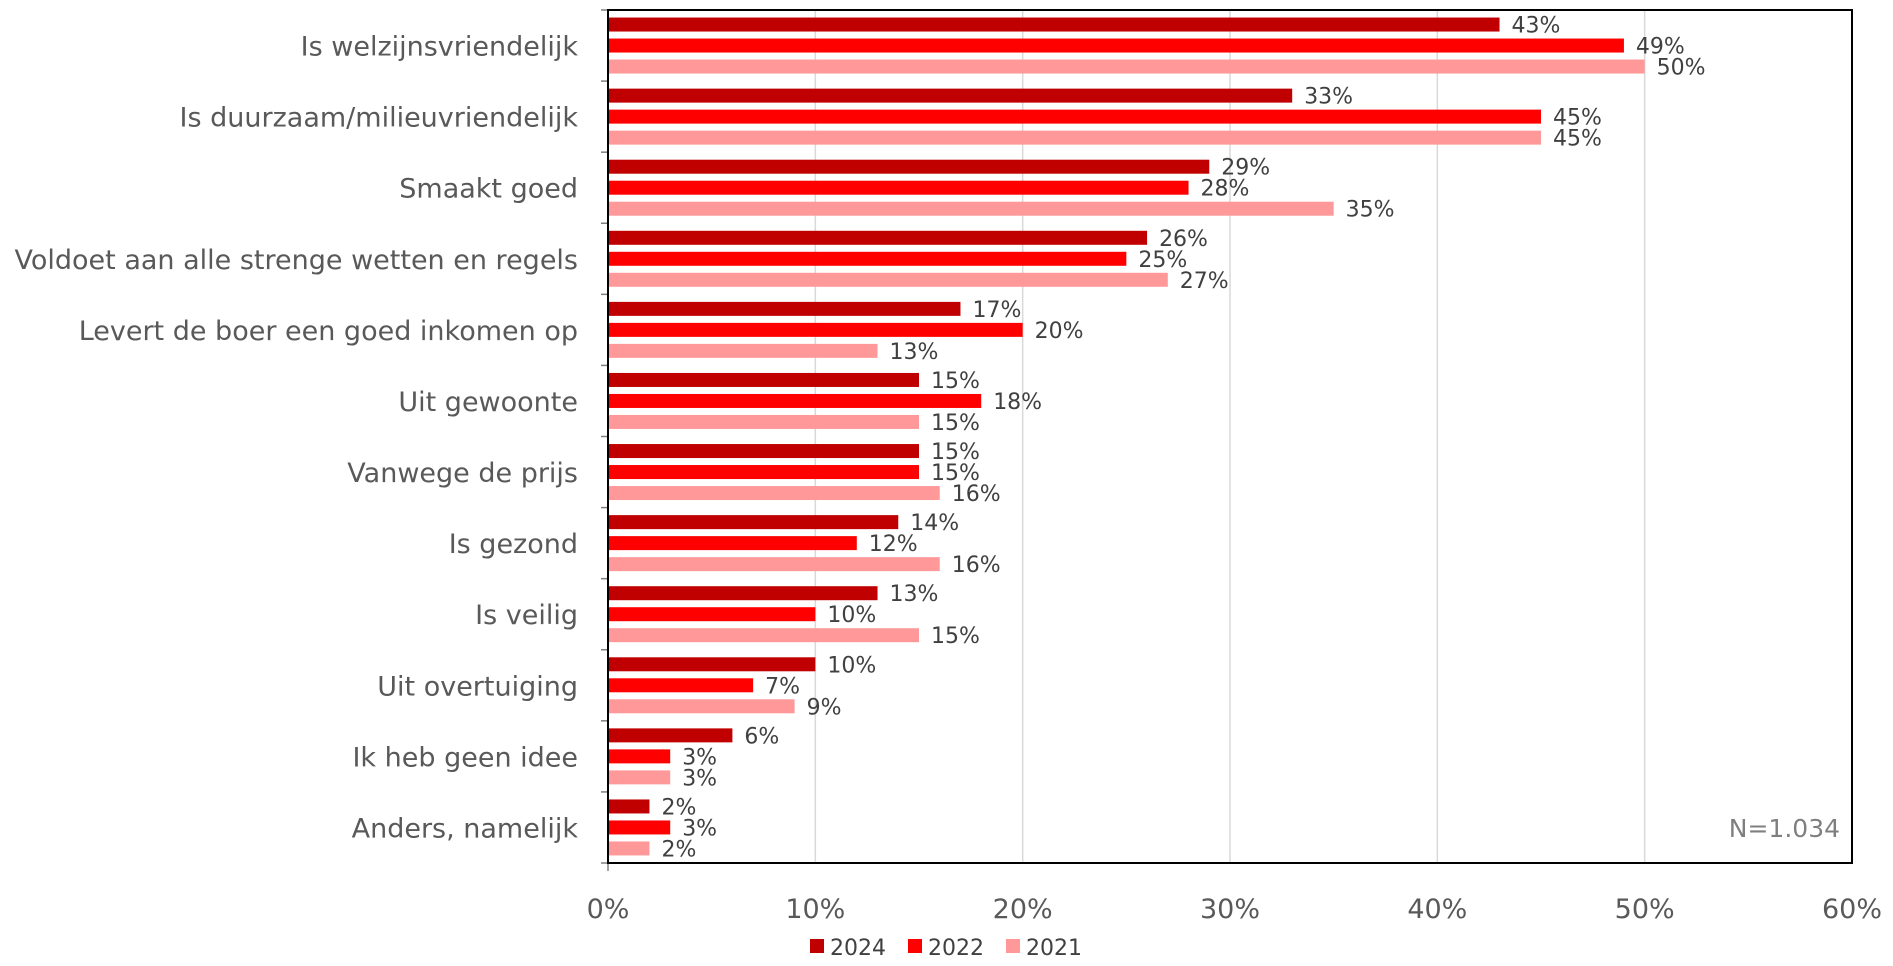 The width and height of the screenshot is (1893, 966). Describe the element at coordinates (1230, 909) in the screenshot. I see `x-tick-label: 30%` at that location.